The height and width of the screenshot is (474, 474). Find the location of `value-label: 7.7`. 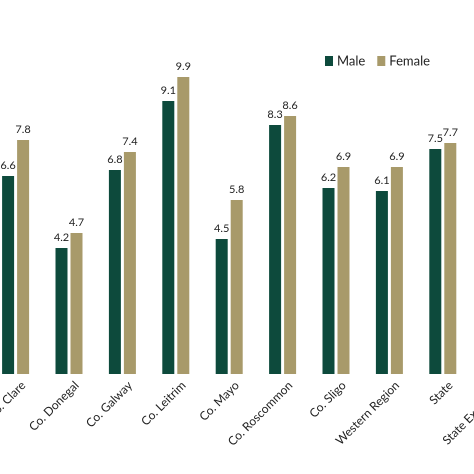

value-label: 7.7 is located at coordinates (450, 132).